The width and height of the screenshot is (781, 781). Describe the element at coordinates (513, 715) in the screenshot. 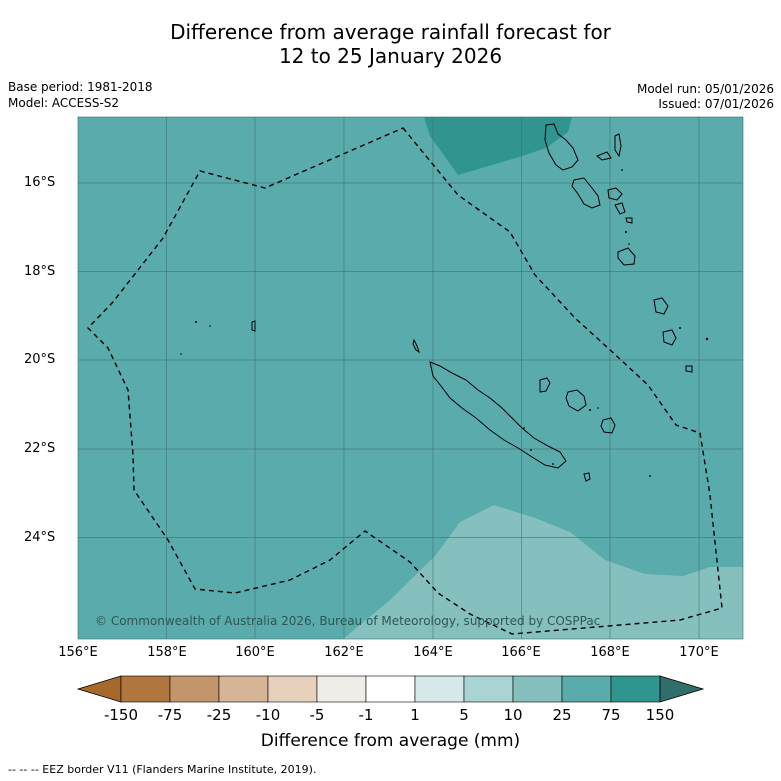

I see `colorbar-tick-label: 10` at that location.